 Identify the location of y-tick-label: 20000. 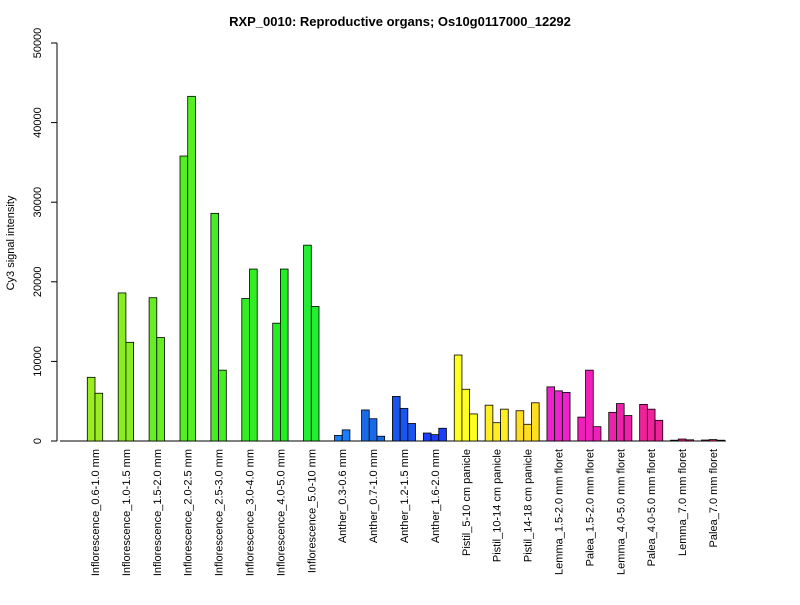
(38, 282).